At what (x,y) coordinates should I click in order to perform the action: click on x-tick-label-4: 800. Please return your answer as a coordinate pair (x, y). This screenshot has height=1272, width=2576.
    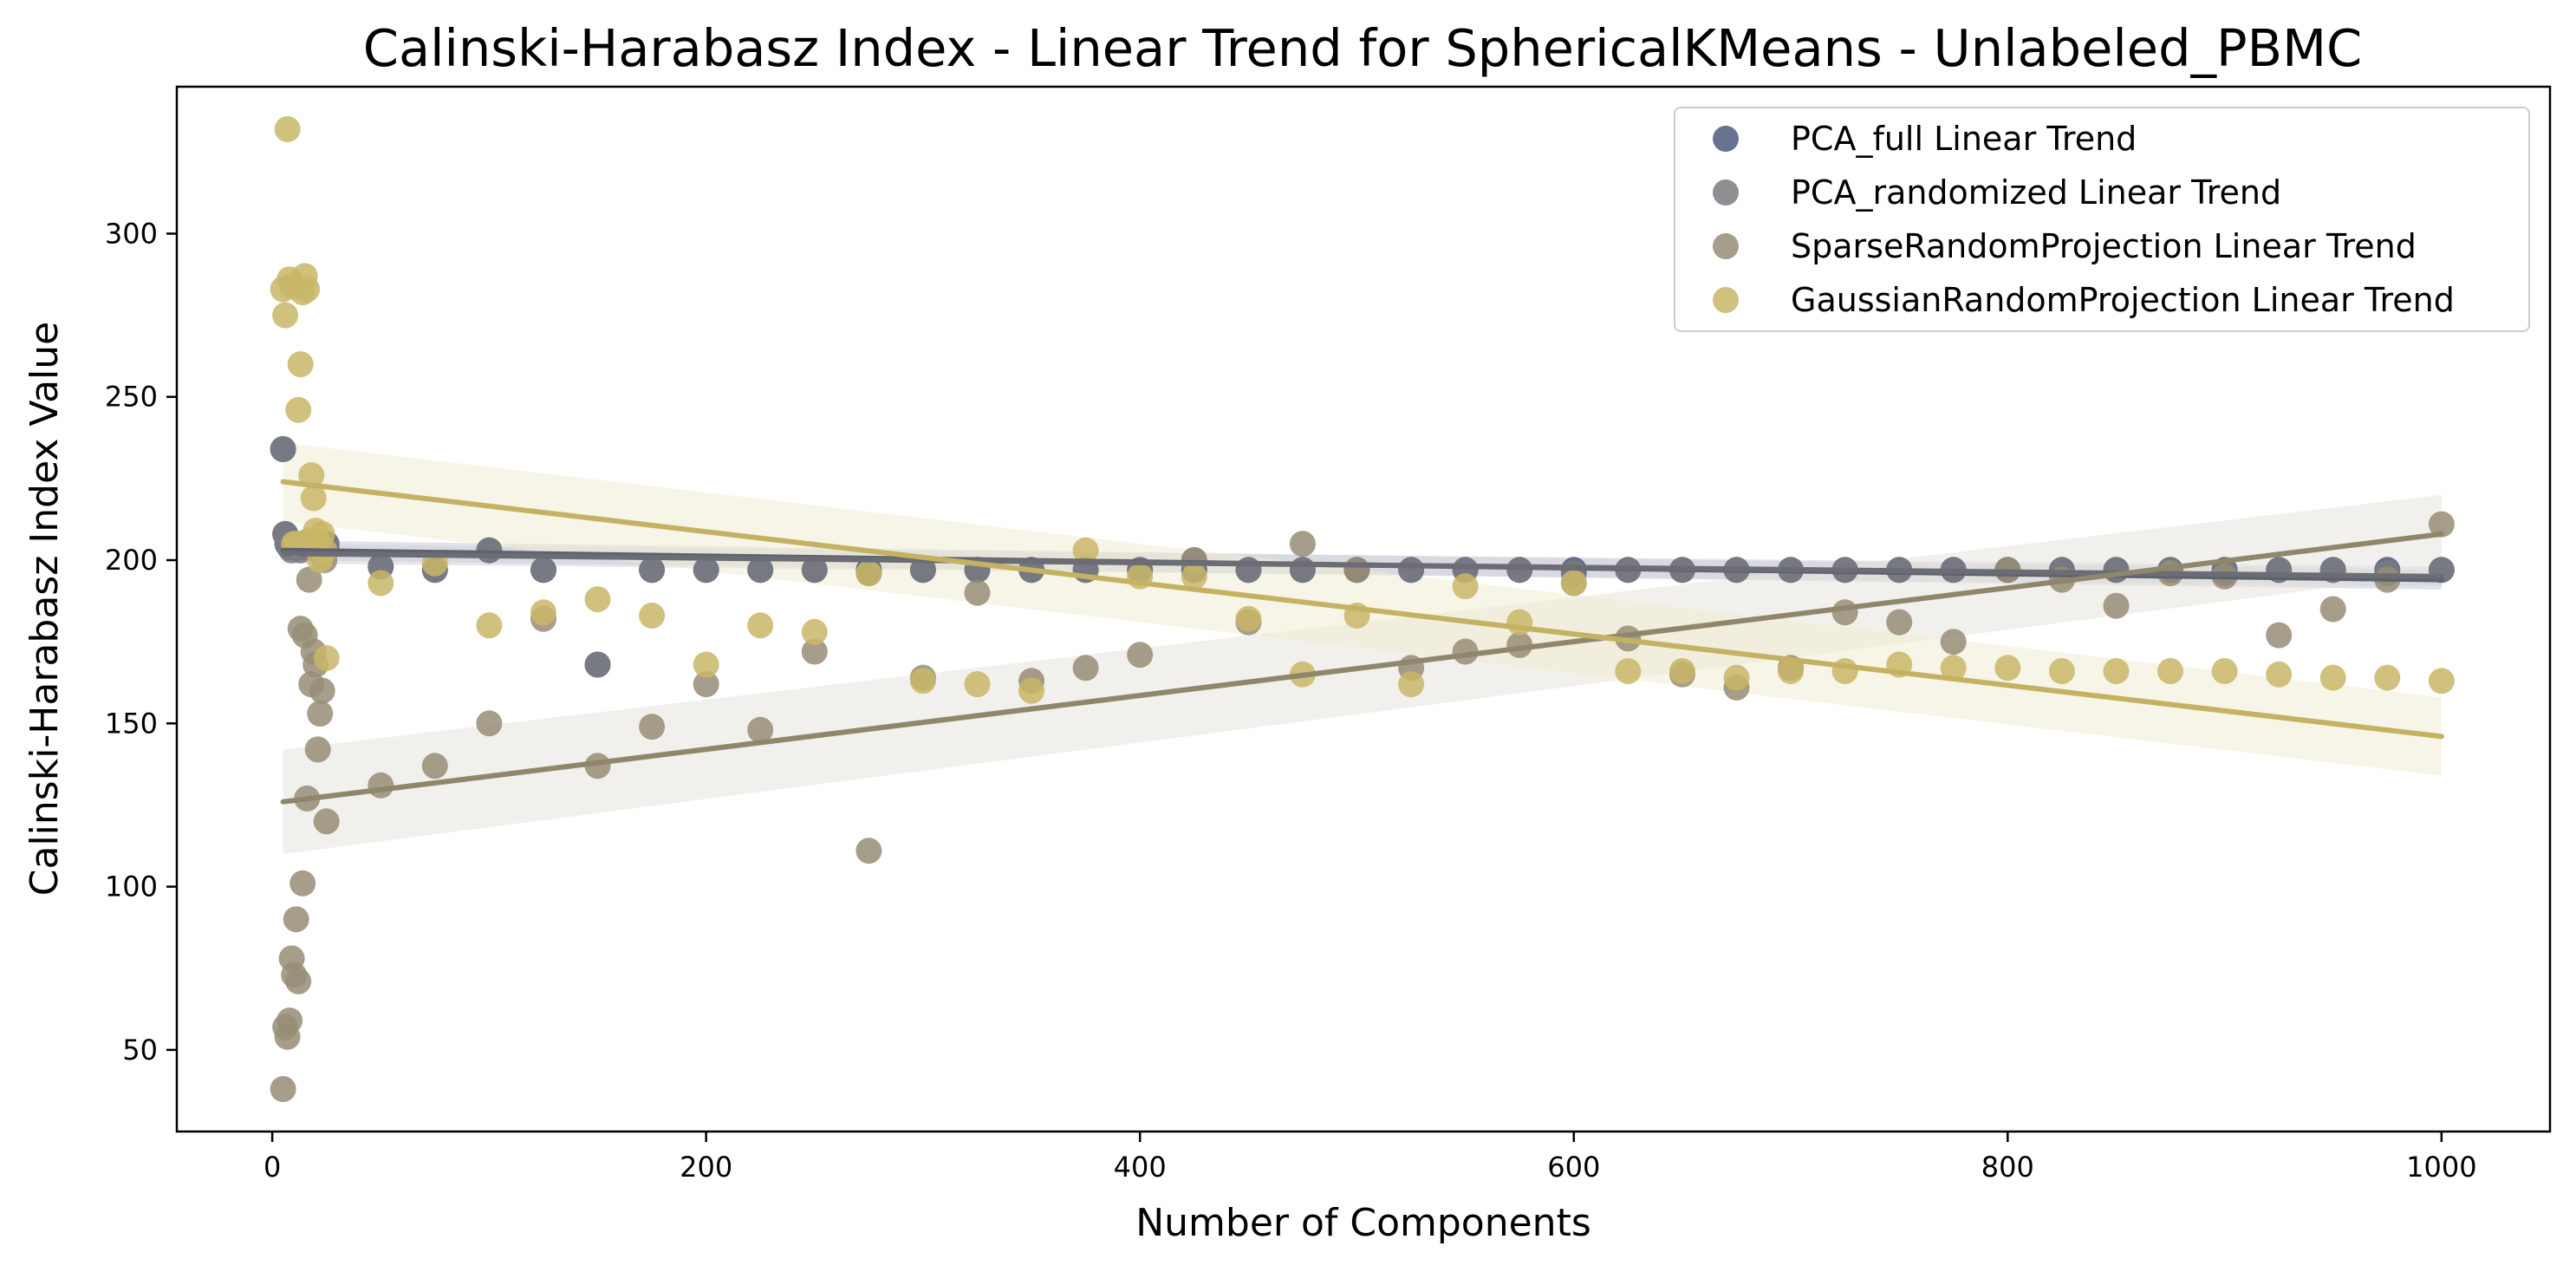
    Looking at the image, I should click on (2007, 1167).